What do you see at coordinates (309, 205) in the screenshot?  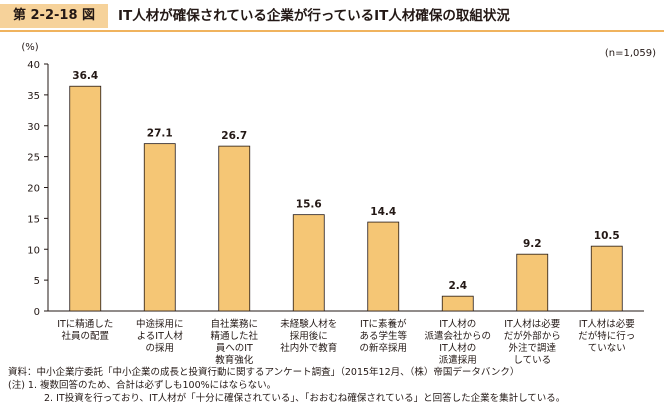 I see `bar-value-label: 15.6` at bounding box center [309, 205].